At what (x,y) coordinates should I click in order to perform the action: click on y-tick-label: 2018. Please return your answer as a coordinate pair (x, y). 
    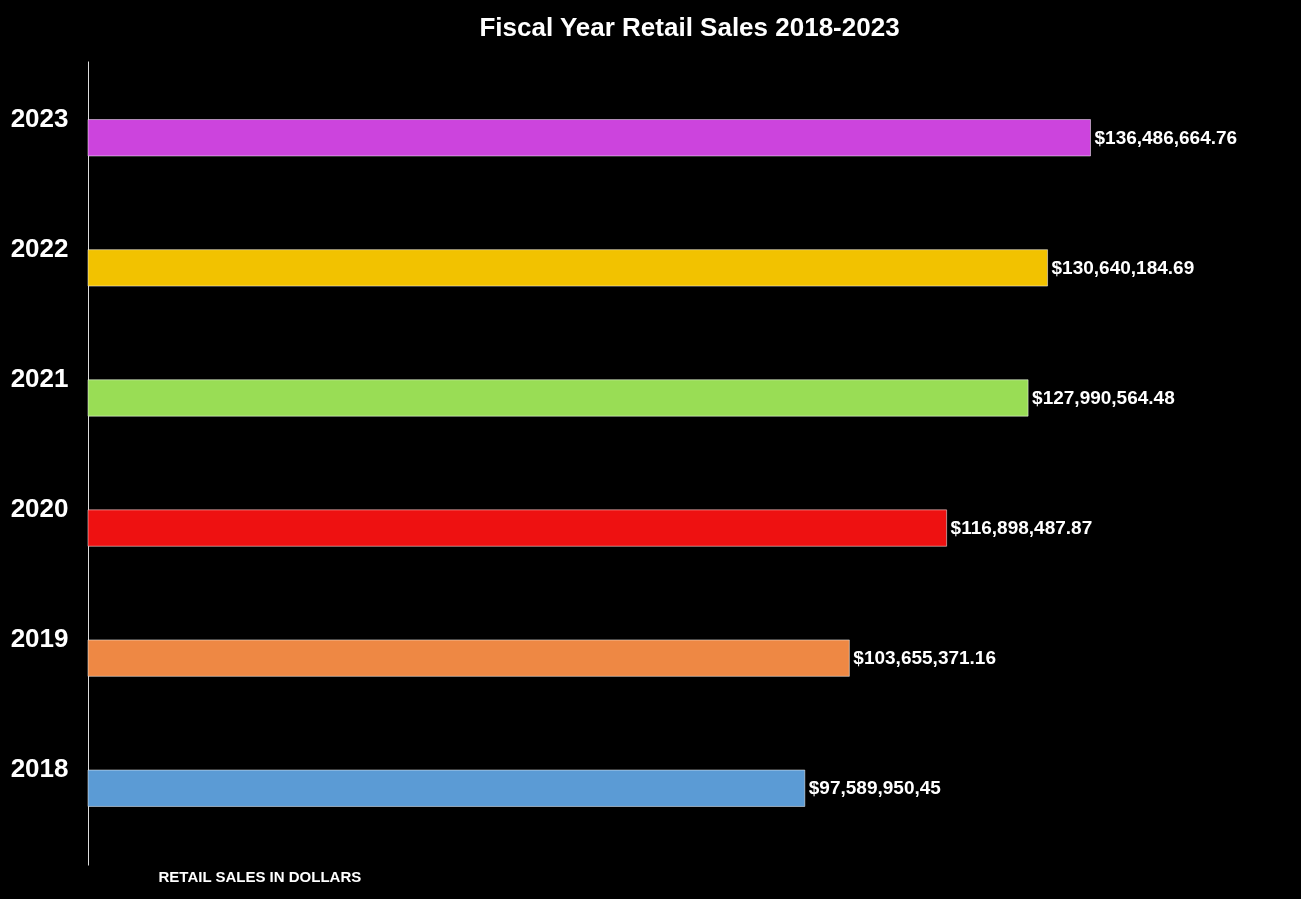
    Looking at the image, I should click on (39, 768).